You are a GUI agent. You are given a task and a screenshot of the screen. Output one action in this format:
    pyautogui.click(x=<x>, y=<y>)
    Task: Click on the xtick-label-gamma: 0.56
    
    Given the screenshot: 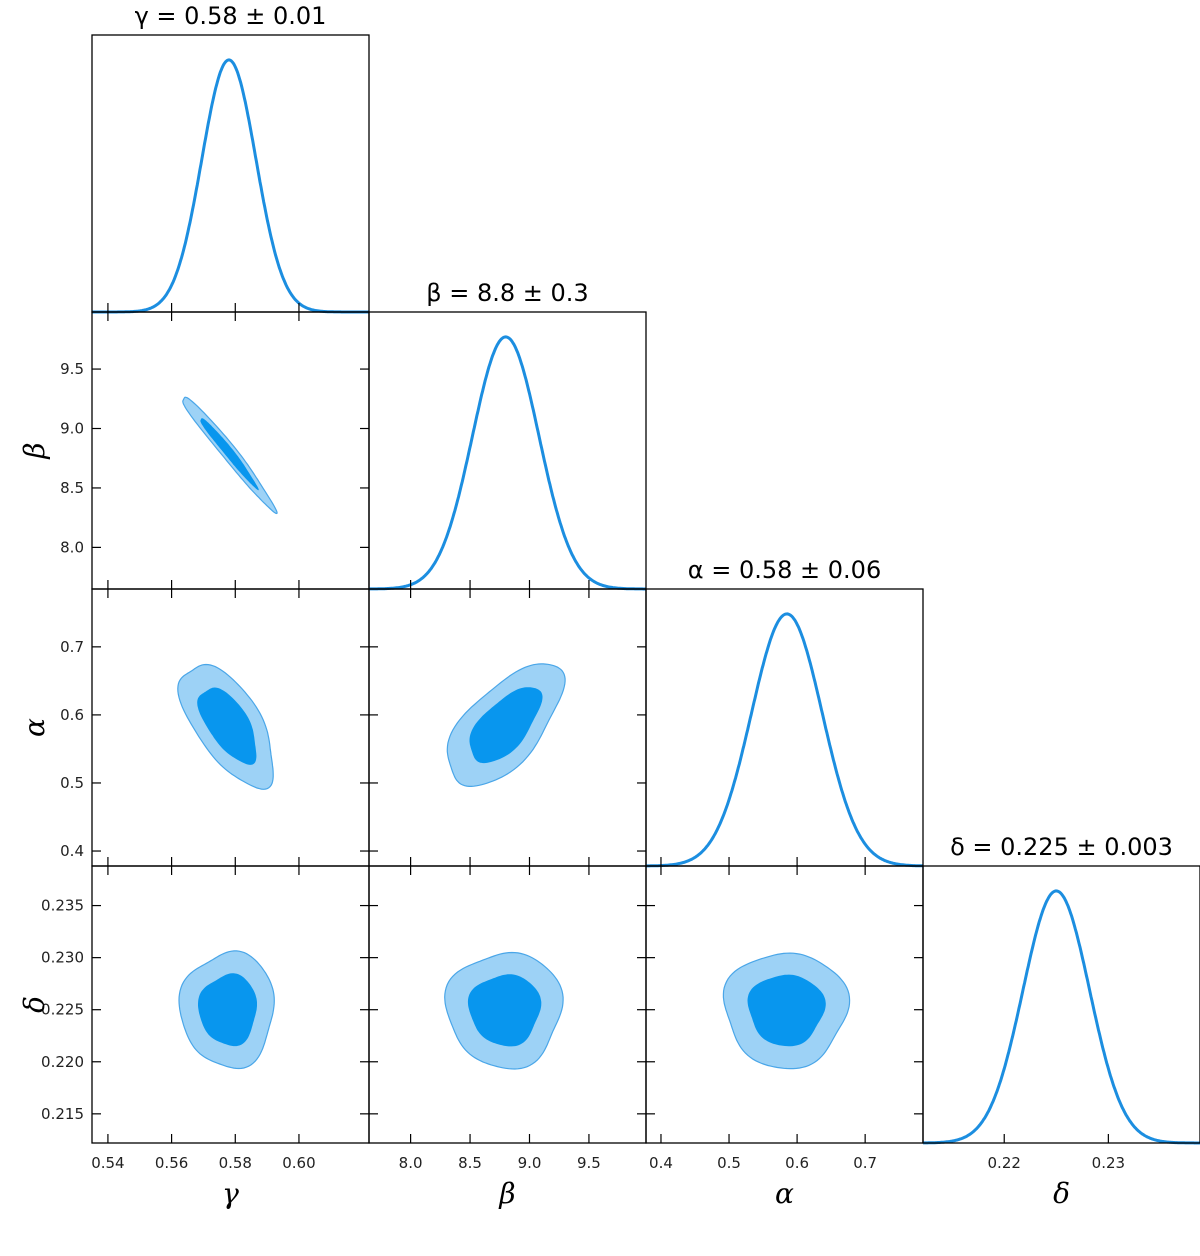 What is the action you would take?
    pyautogui.click(x=171, y=1163)
    